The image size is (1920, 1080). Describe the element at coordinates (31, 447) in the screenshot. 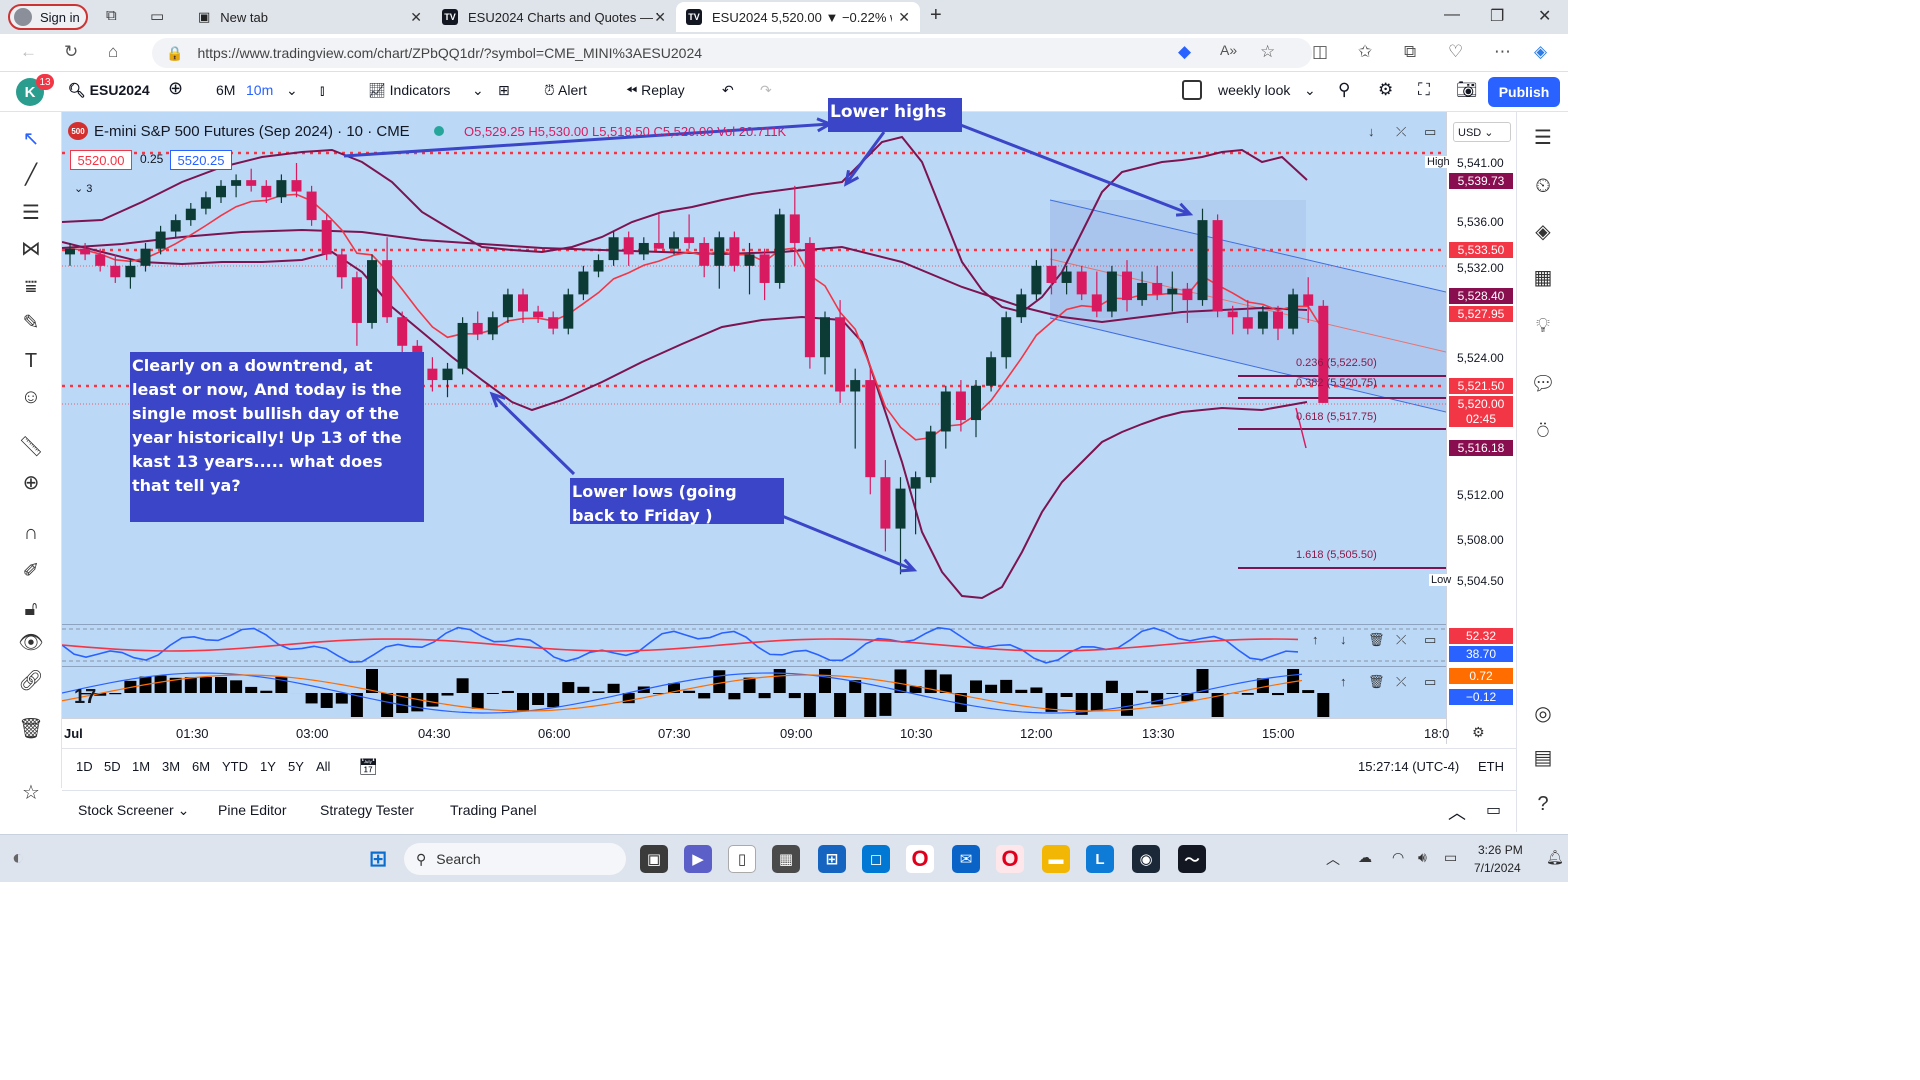

I see `ruler-icon: 📏︎` at that location.